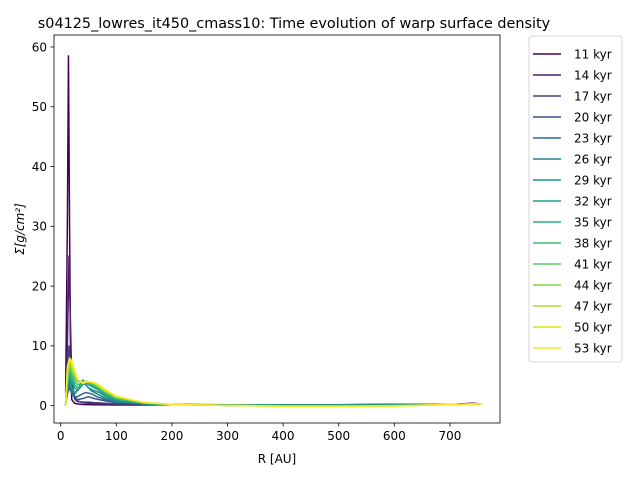 This screenshot has width=640, height=480. Describe the element at coordinates (259, 433) in the screenshot. I see `x-axis-ticks: 0 100 200 300 400 500 600 700` at that location.